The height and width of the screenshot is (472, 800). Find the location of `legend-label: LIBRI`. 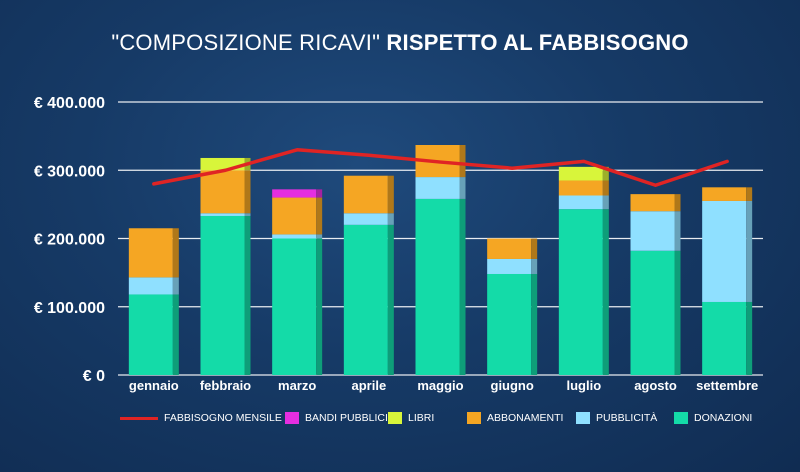

legend-label: LIBRI is located at coordinates (421, 418).